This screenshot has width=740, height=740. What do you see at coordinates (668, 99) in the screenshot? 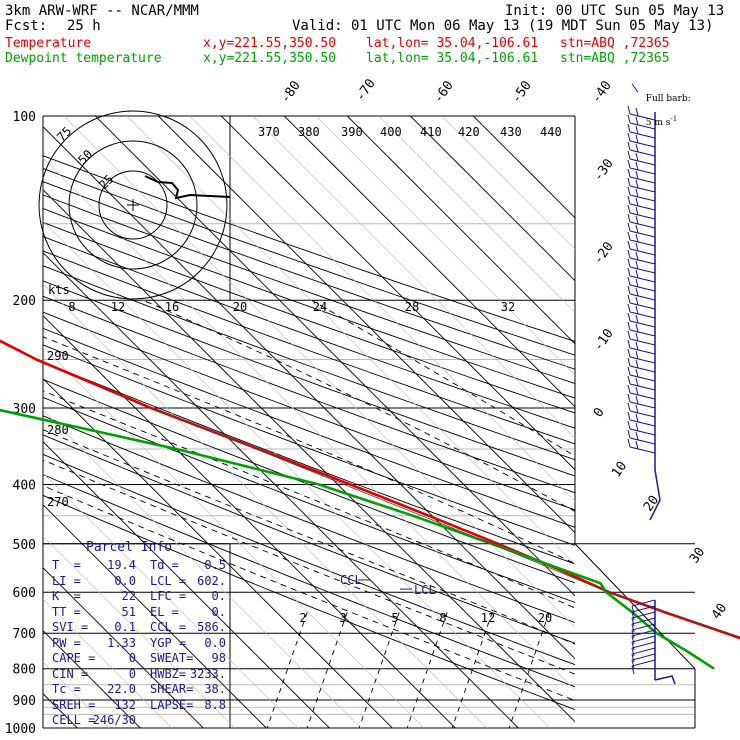
I see `full-barb-line1: Full barb:` at bounding box center [668, 99].